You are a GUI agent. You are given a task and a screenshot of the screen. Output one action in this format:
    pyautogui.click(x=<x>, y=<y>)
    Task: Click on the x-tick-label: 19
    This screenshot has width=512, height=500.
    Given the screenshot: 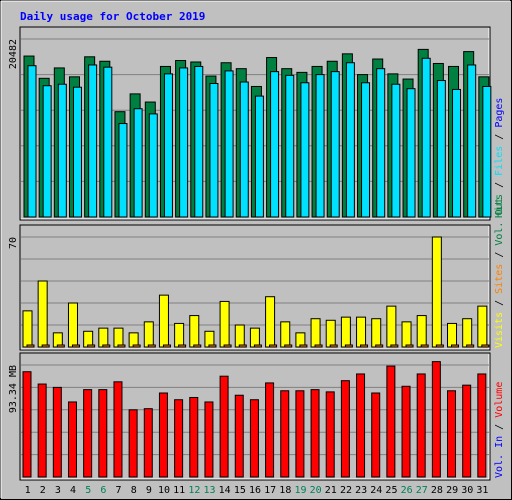 What is the action you would take?
    pyautogui.click(x=300, y=490)
    